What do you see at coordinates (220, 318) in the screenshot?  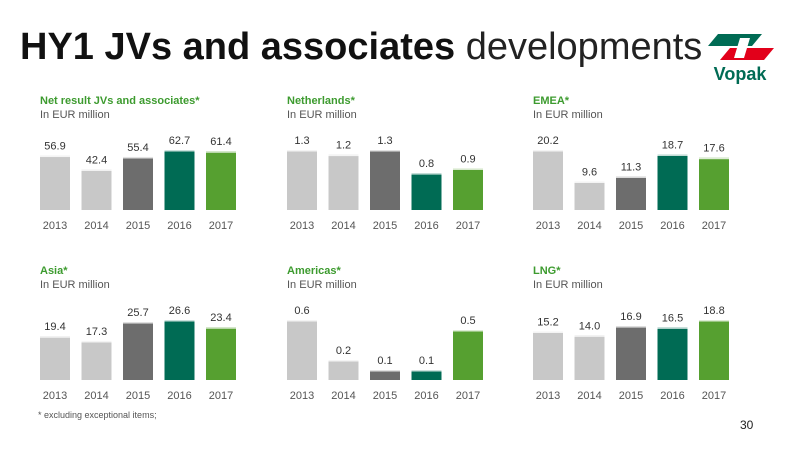 I see `value-label: 23.4` at bounding box center [220, 318].